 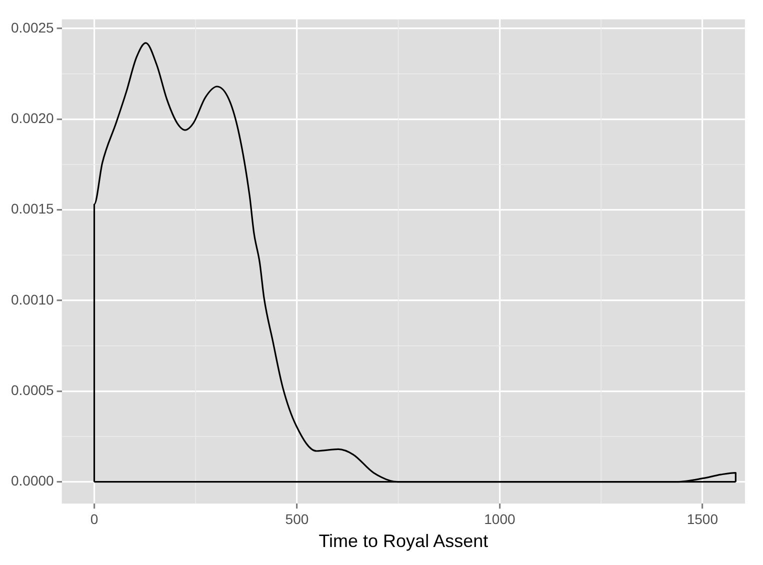 I want to click on x-tick-label: 500, so click(x=297, y=518).